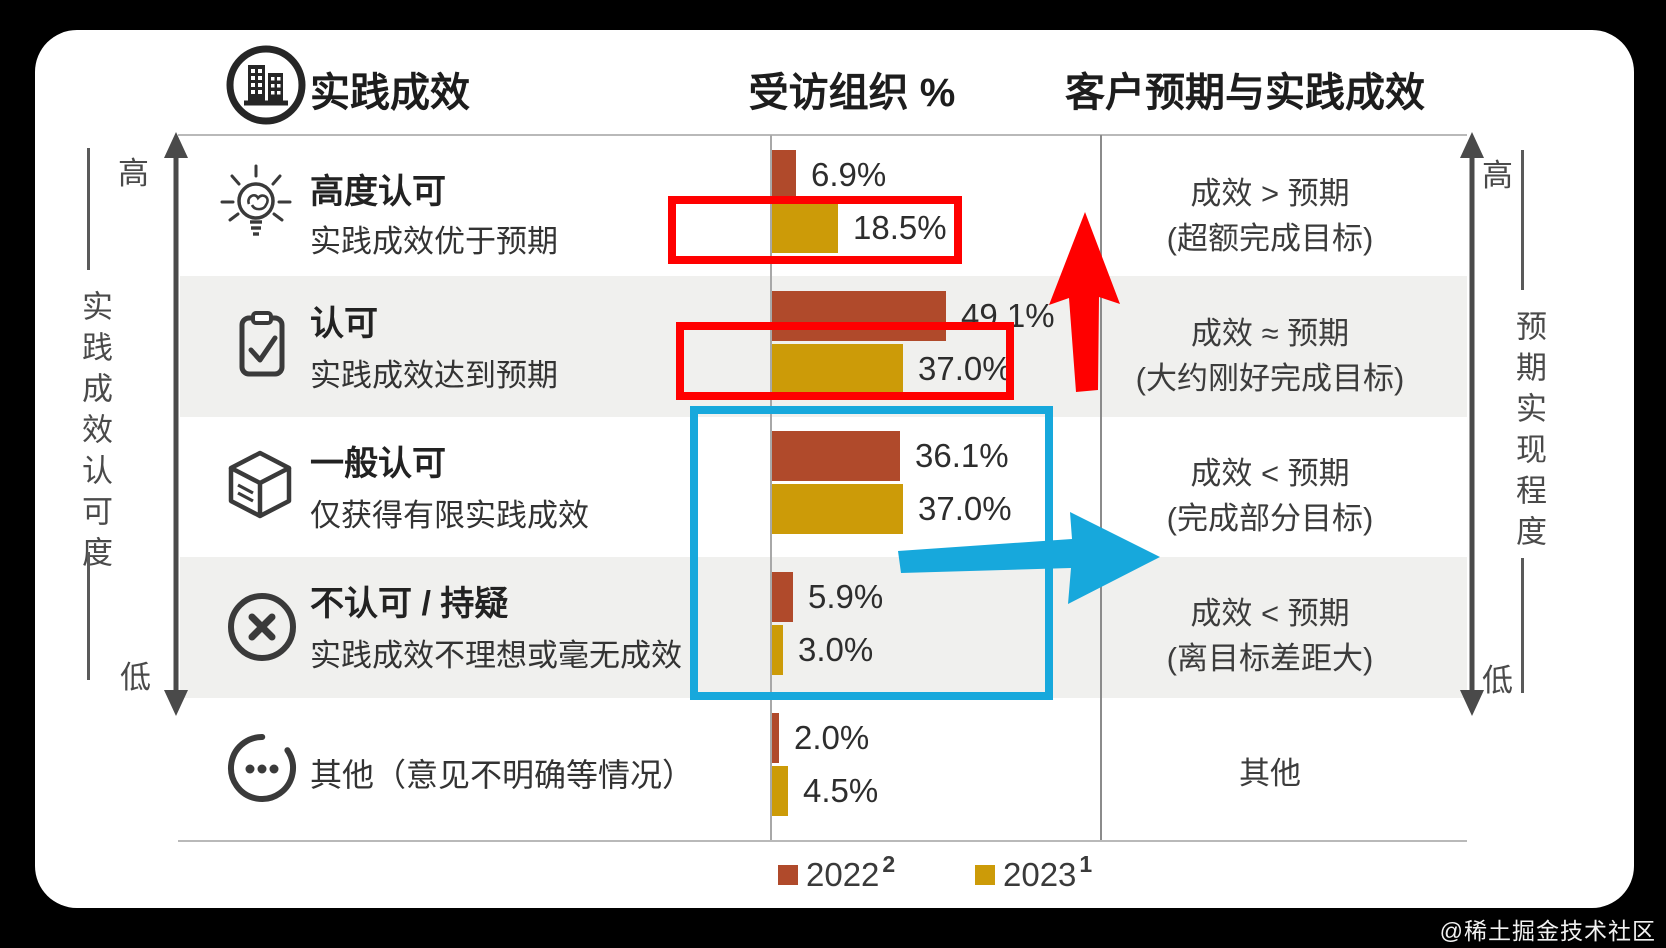 The height and width of the screenshot is (948, 1666). Describe the element at coordinates (260, 484) in the screenshot. I see `cube-icon` at that location.